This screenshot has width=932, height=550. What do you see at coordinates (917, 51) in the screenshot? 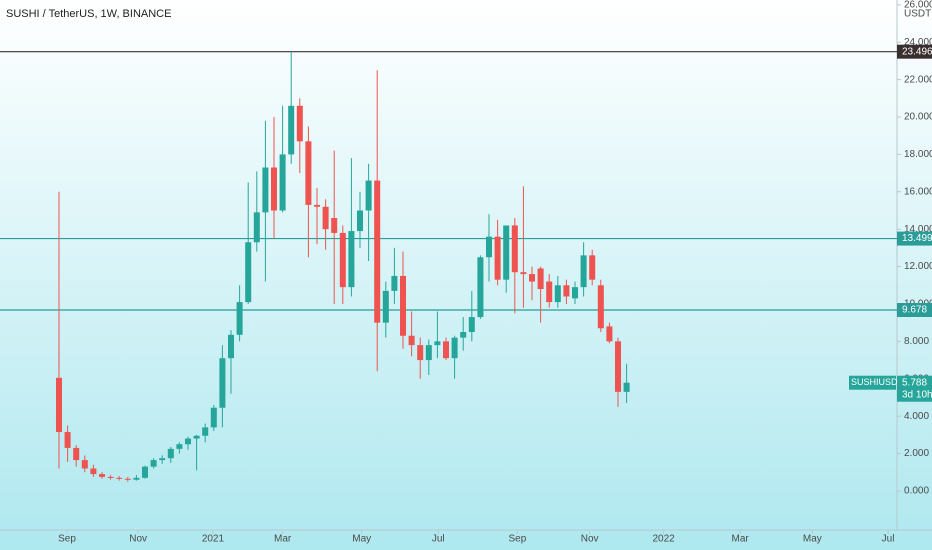
I see `price-tag-label: 23.496` at bounding box center [917, 51].